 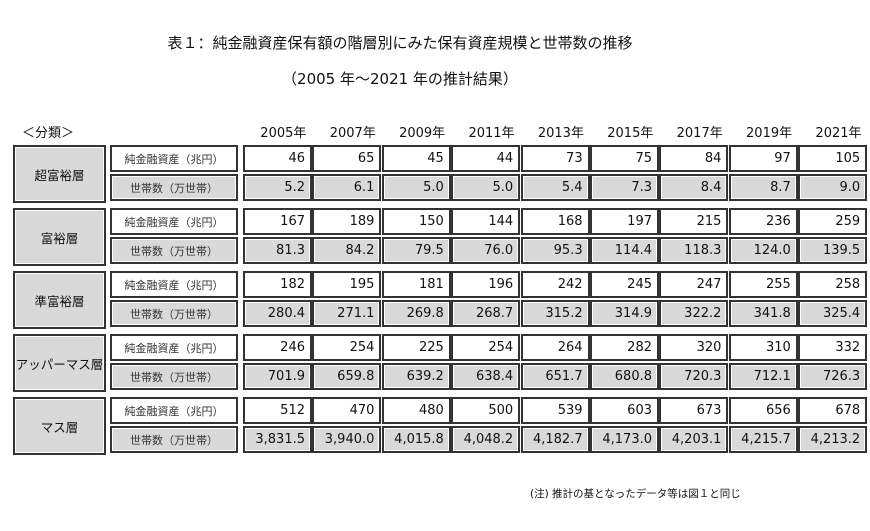 I want to click on table-cell: 255, so click(x=763, y=284).